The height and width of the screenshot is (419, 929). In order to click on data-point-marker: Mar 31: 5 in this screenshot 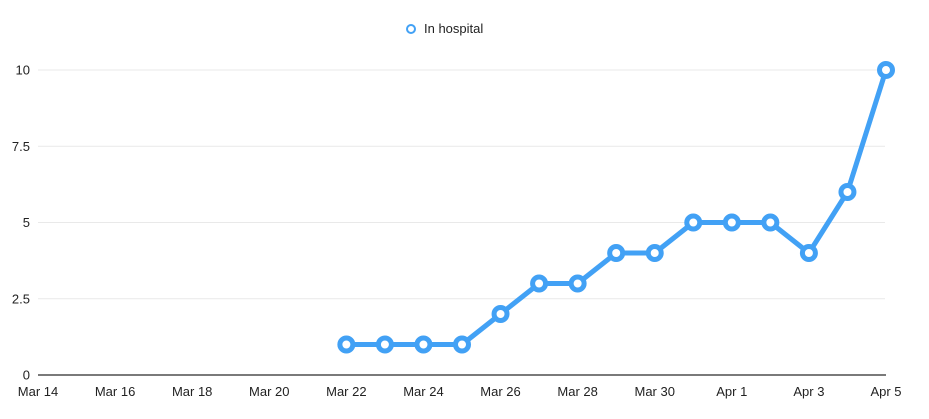, I will do `click(693, 222)`.